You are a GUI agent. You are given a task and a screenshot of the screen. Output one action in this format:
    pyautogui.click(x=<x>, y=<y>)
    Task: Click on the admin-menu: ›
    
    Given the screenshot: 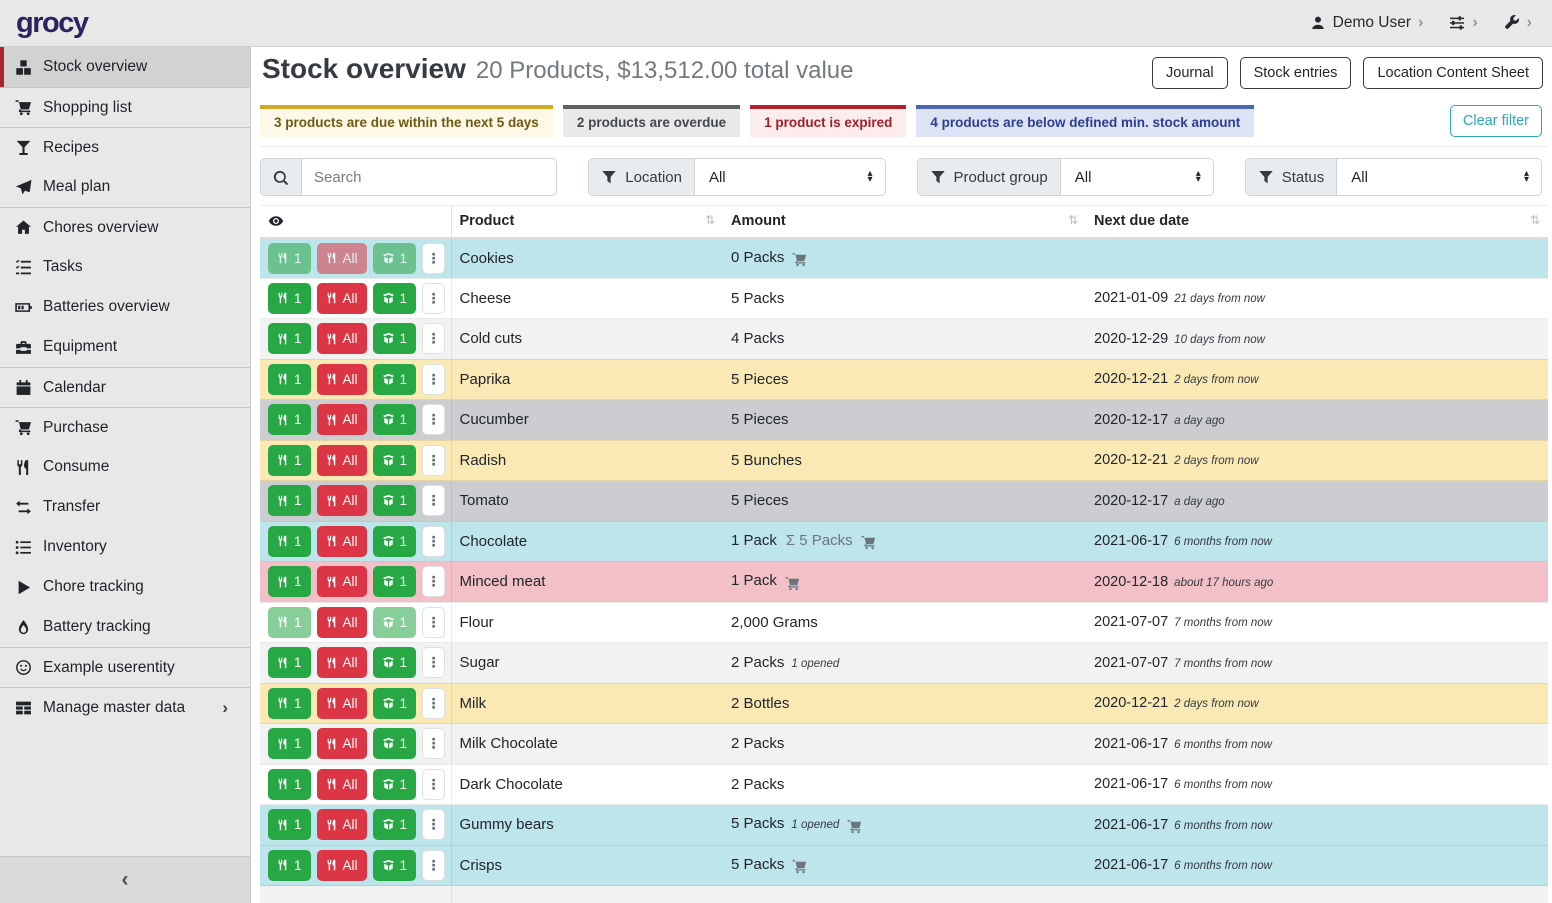 What is the action you would take?
    pyautogui.click(x=1518, y=23)
    